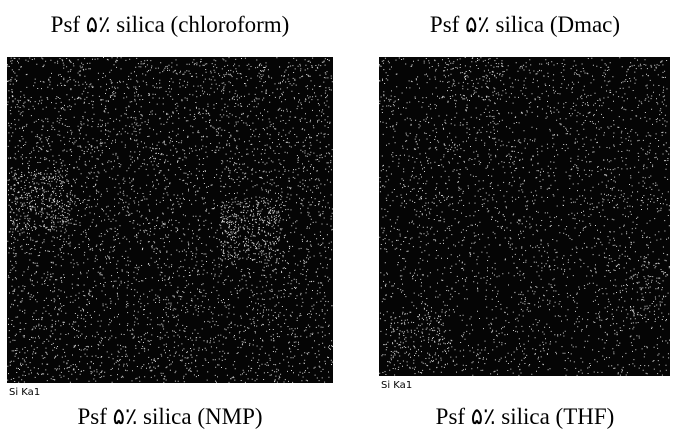 Image resolution: width=689 pixels, height=439 pixels. What do you see at coordinates (169, 416) in the screenshot?
I see `panel-caption: Psf ۵٪ silica (NMP)` at bounding box center [169, 416].